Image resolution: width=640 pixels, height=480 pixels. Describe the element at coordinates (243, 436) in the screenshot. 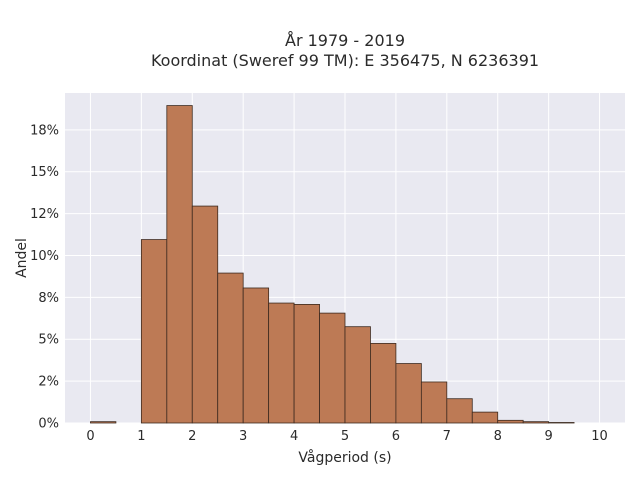

I see `x-tick-label: 3` at that location.